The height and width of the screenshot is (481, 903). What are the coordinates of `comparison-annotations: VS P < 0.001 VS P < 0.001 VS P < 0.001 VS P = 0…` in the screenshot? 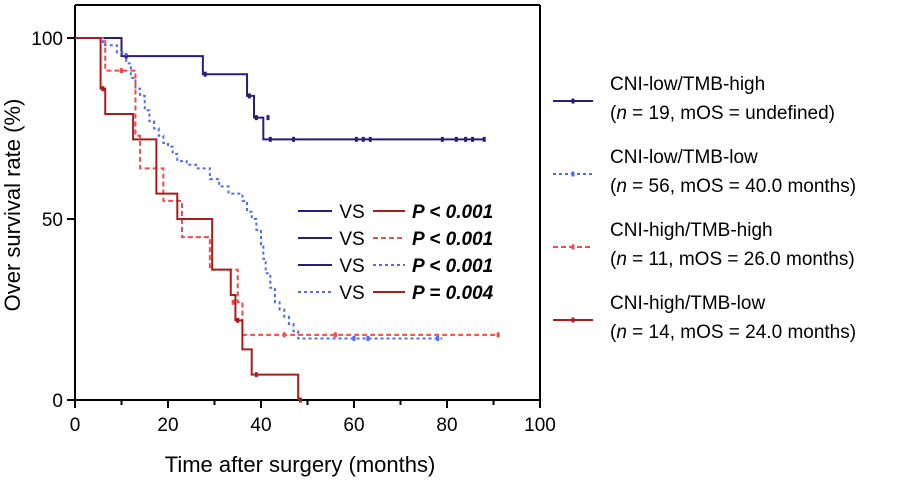 It's located at (396, 253).